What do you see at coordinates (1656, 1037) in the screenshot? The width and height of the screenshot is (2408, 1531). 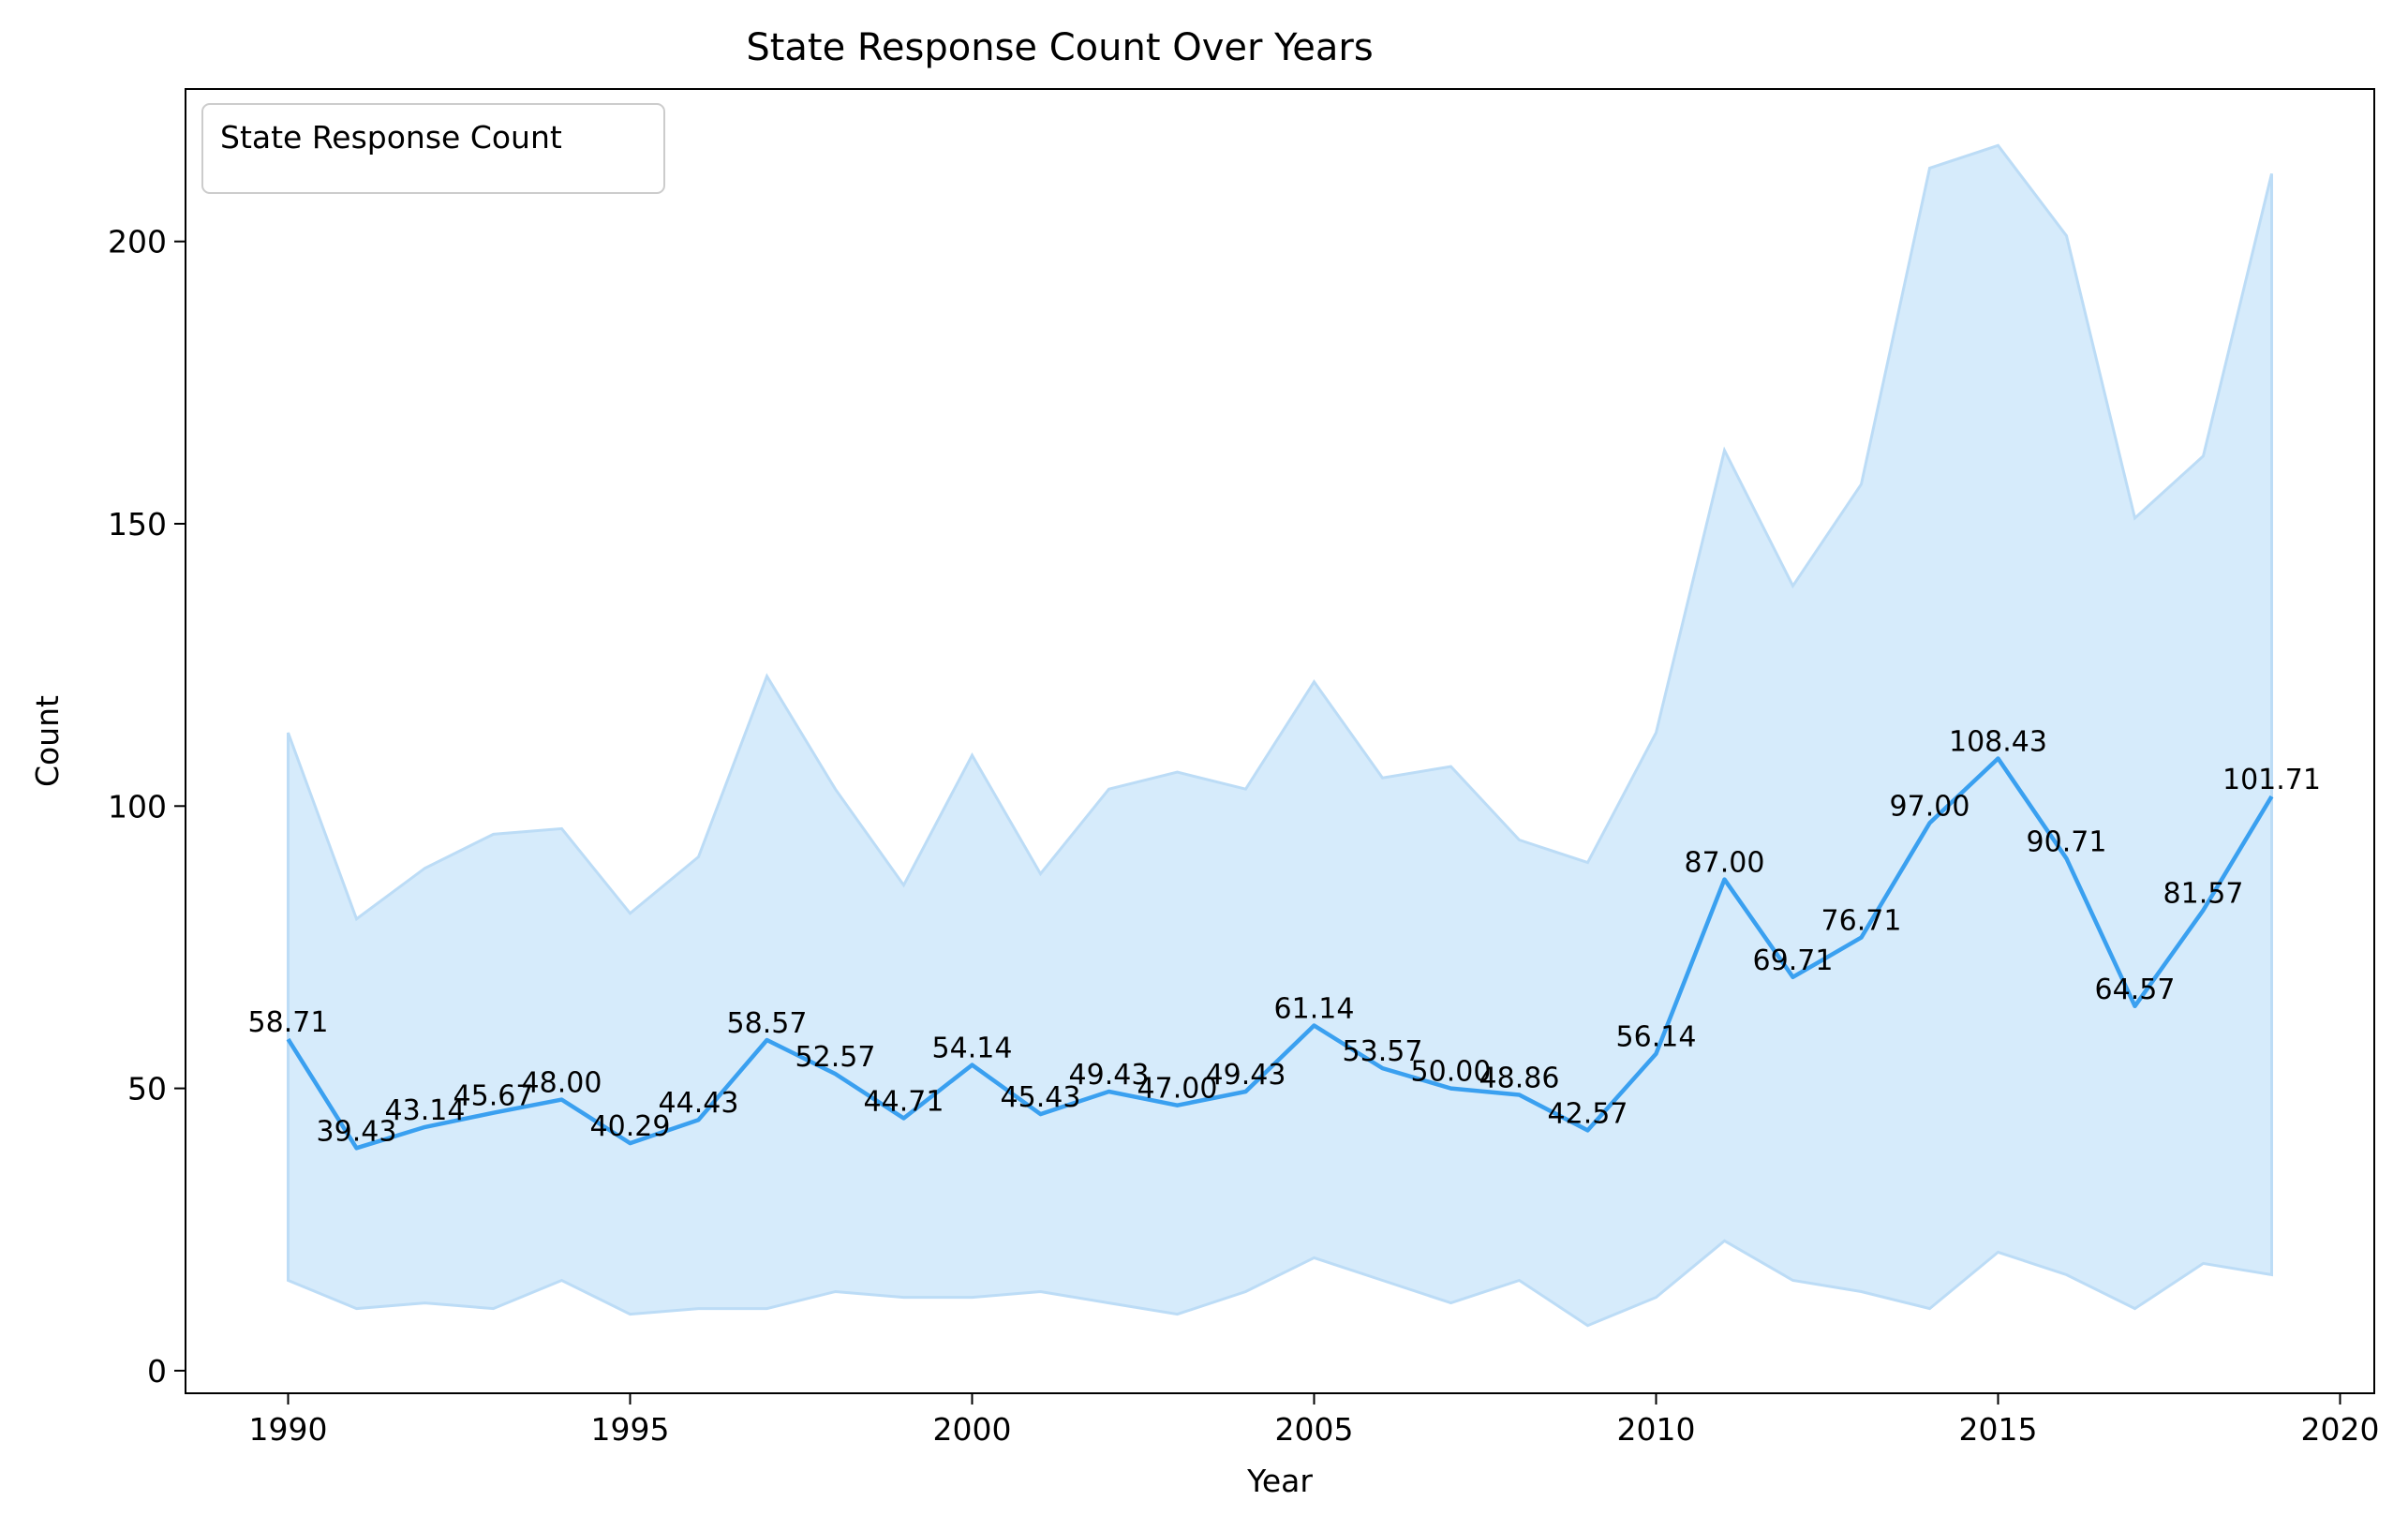 I see `data-label: 56.14` at bounding box center [1656, 1037].